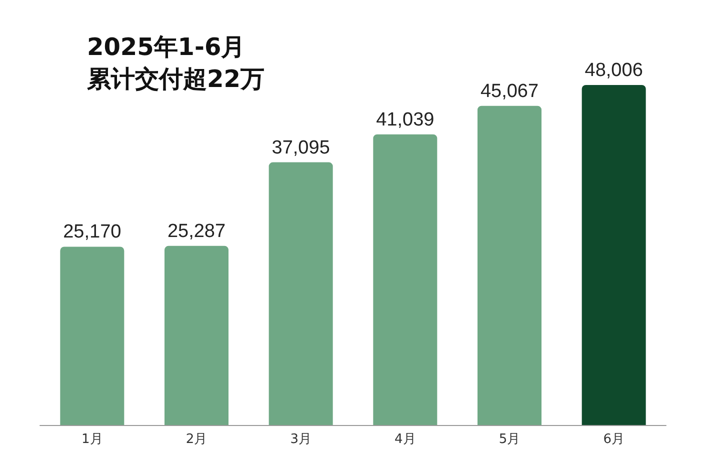 This screenshot has height=464, width=702. Describe the element at coordinates (405, 439) in the screenshot. I see `x-tick-label: 4月` at that location.